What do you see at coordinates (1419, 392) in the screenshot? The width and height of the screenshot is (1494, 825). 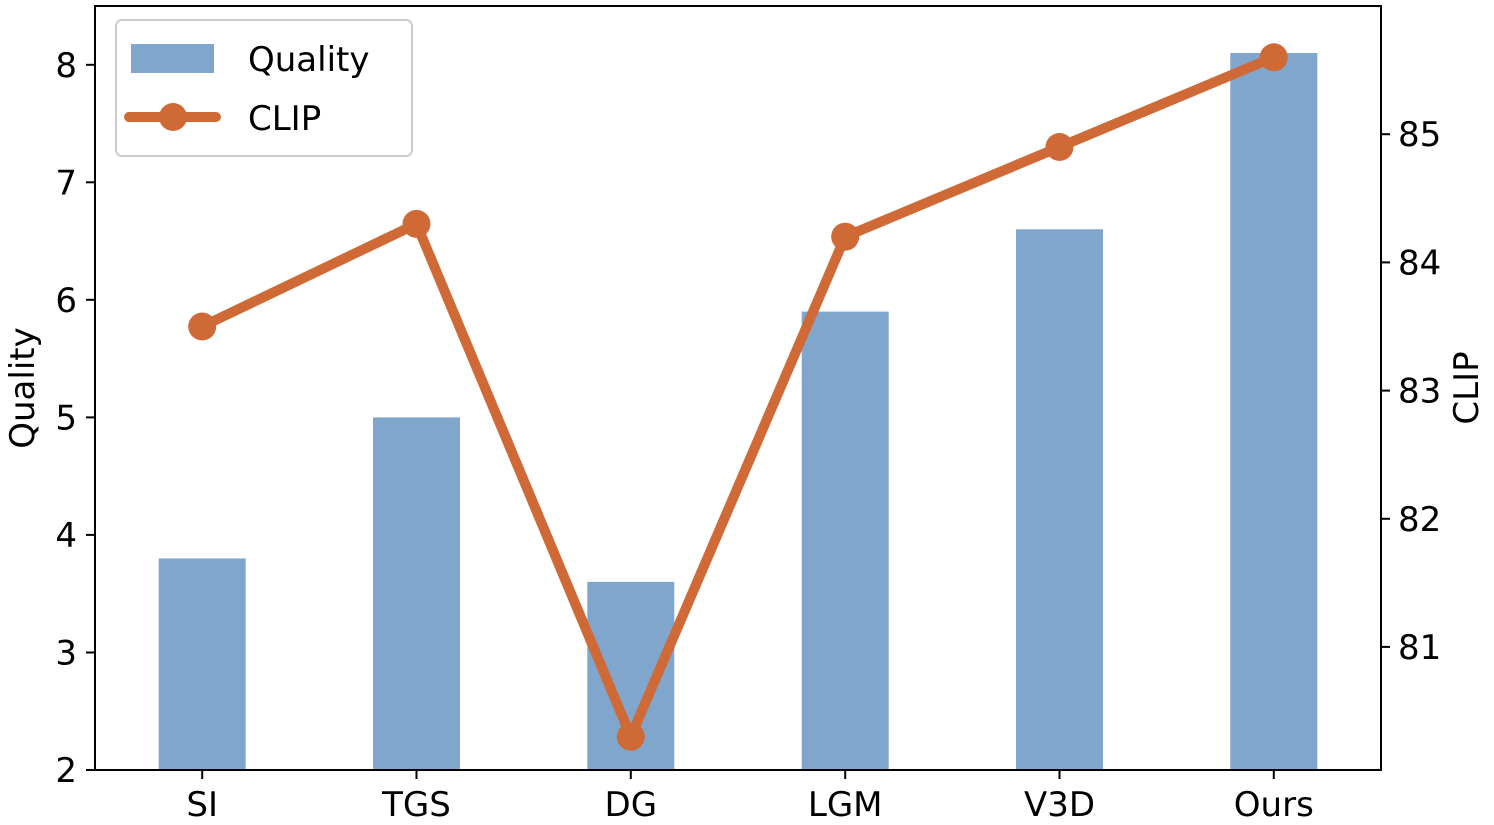 I see `y-tick-label-right: 83` at bounding box center [1419, 392].